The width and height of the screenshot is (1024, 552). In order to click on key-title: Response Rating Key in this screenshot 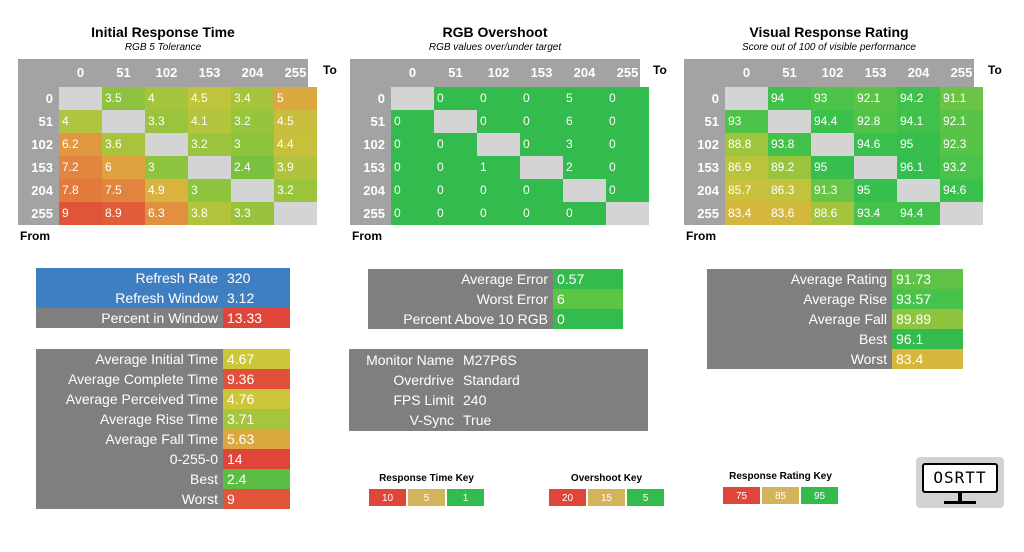, I will do `click(780, 476)`.